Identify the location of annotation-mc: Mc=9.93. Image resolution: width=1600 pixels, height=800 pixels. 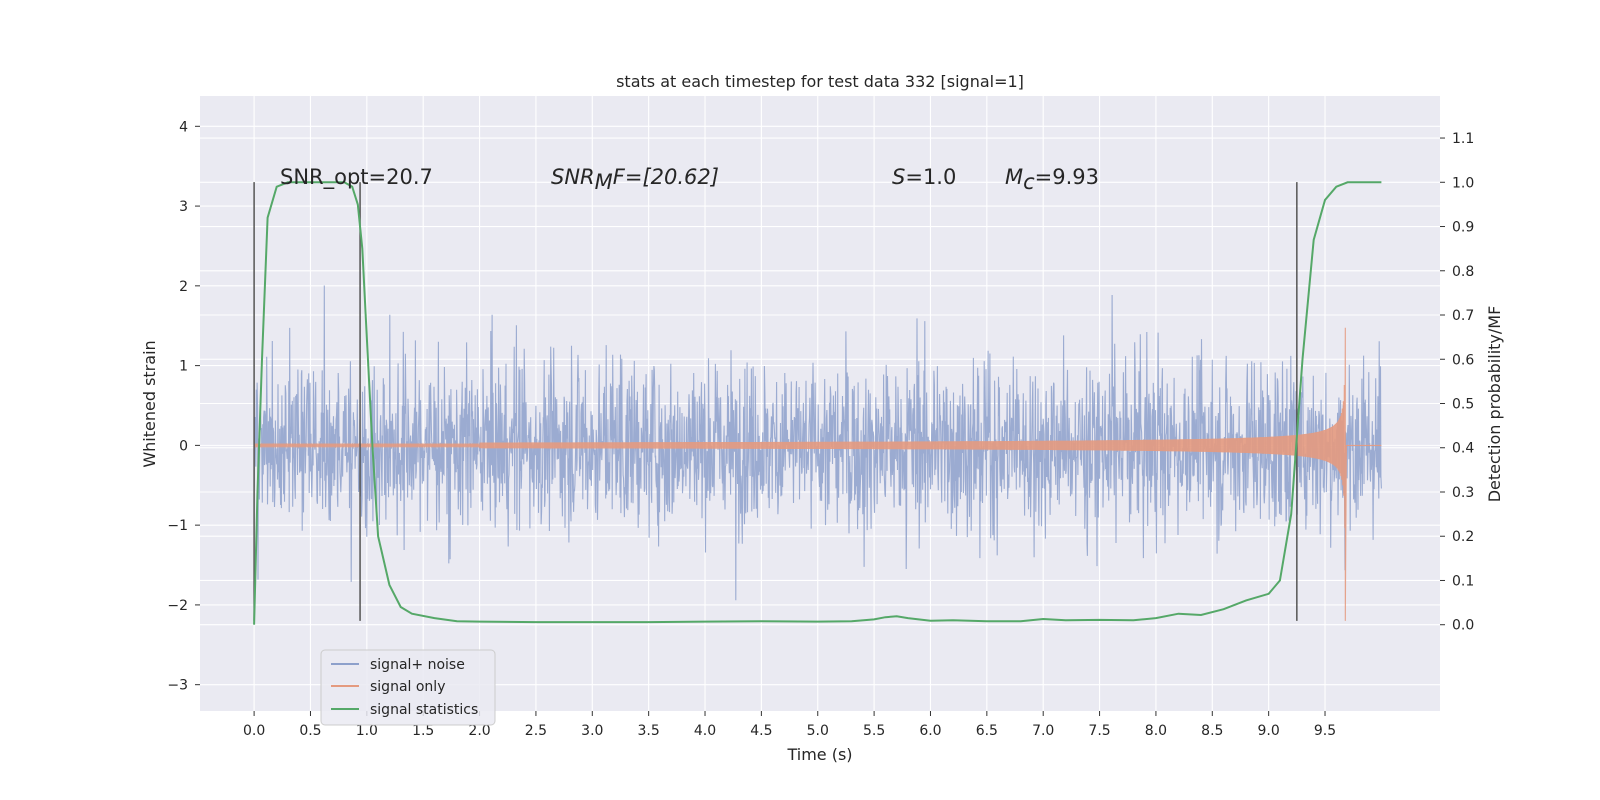
(1052, 179).